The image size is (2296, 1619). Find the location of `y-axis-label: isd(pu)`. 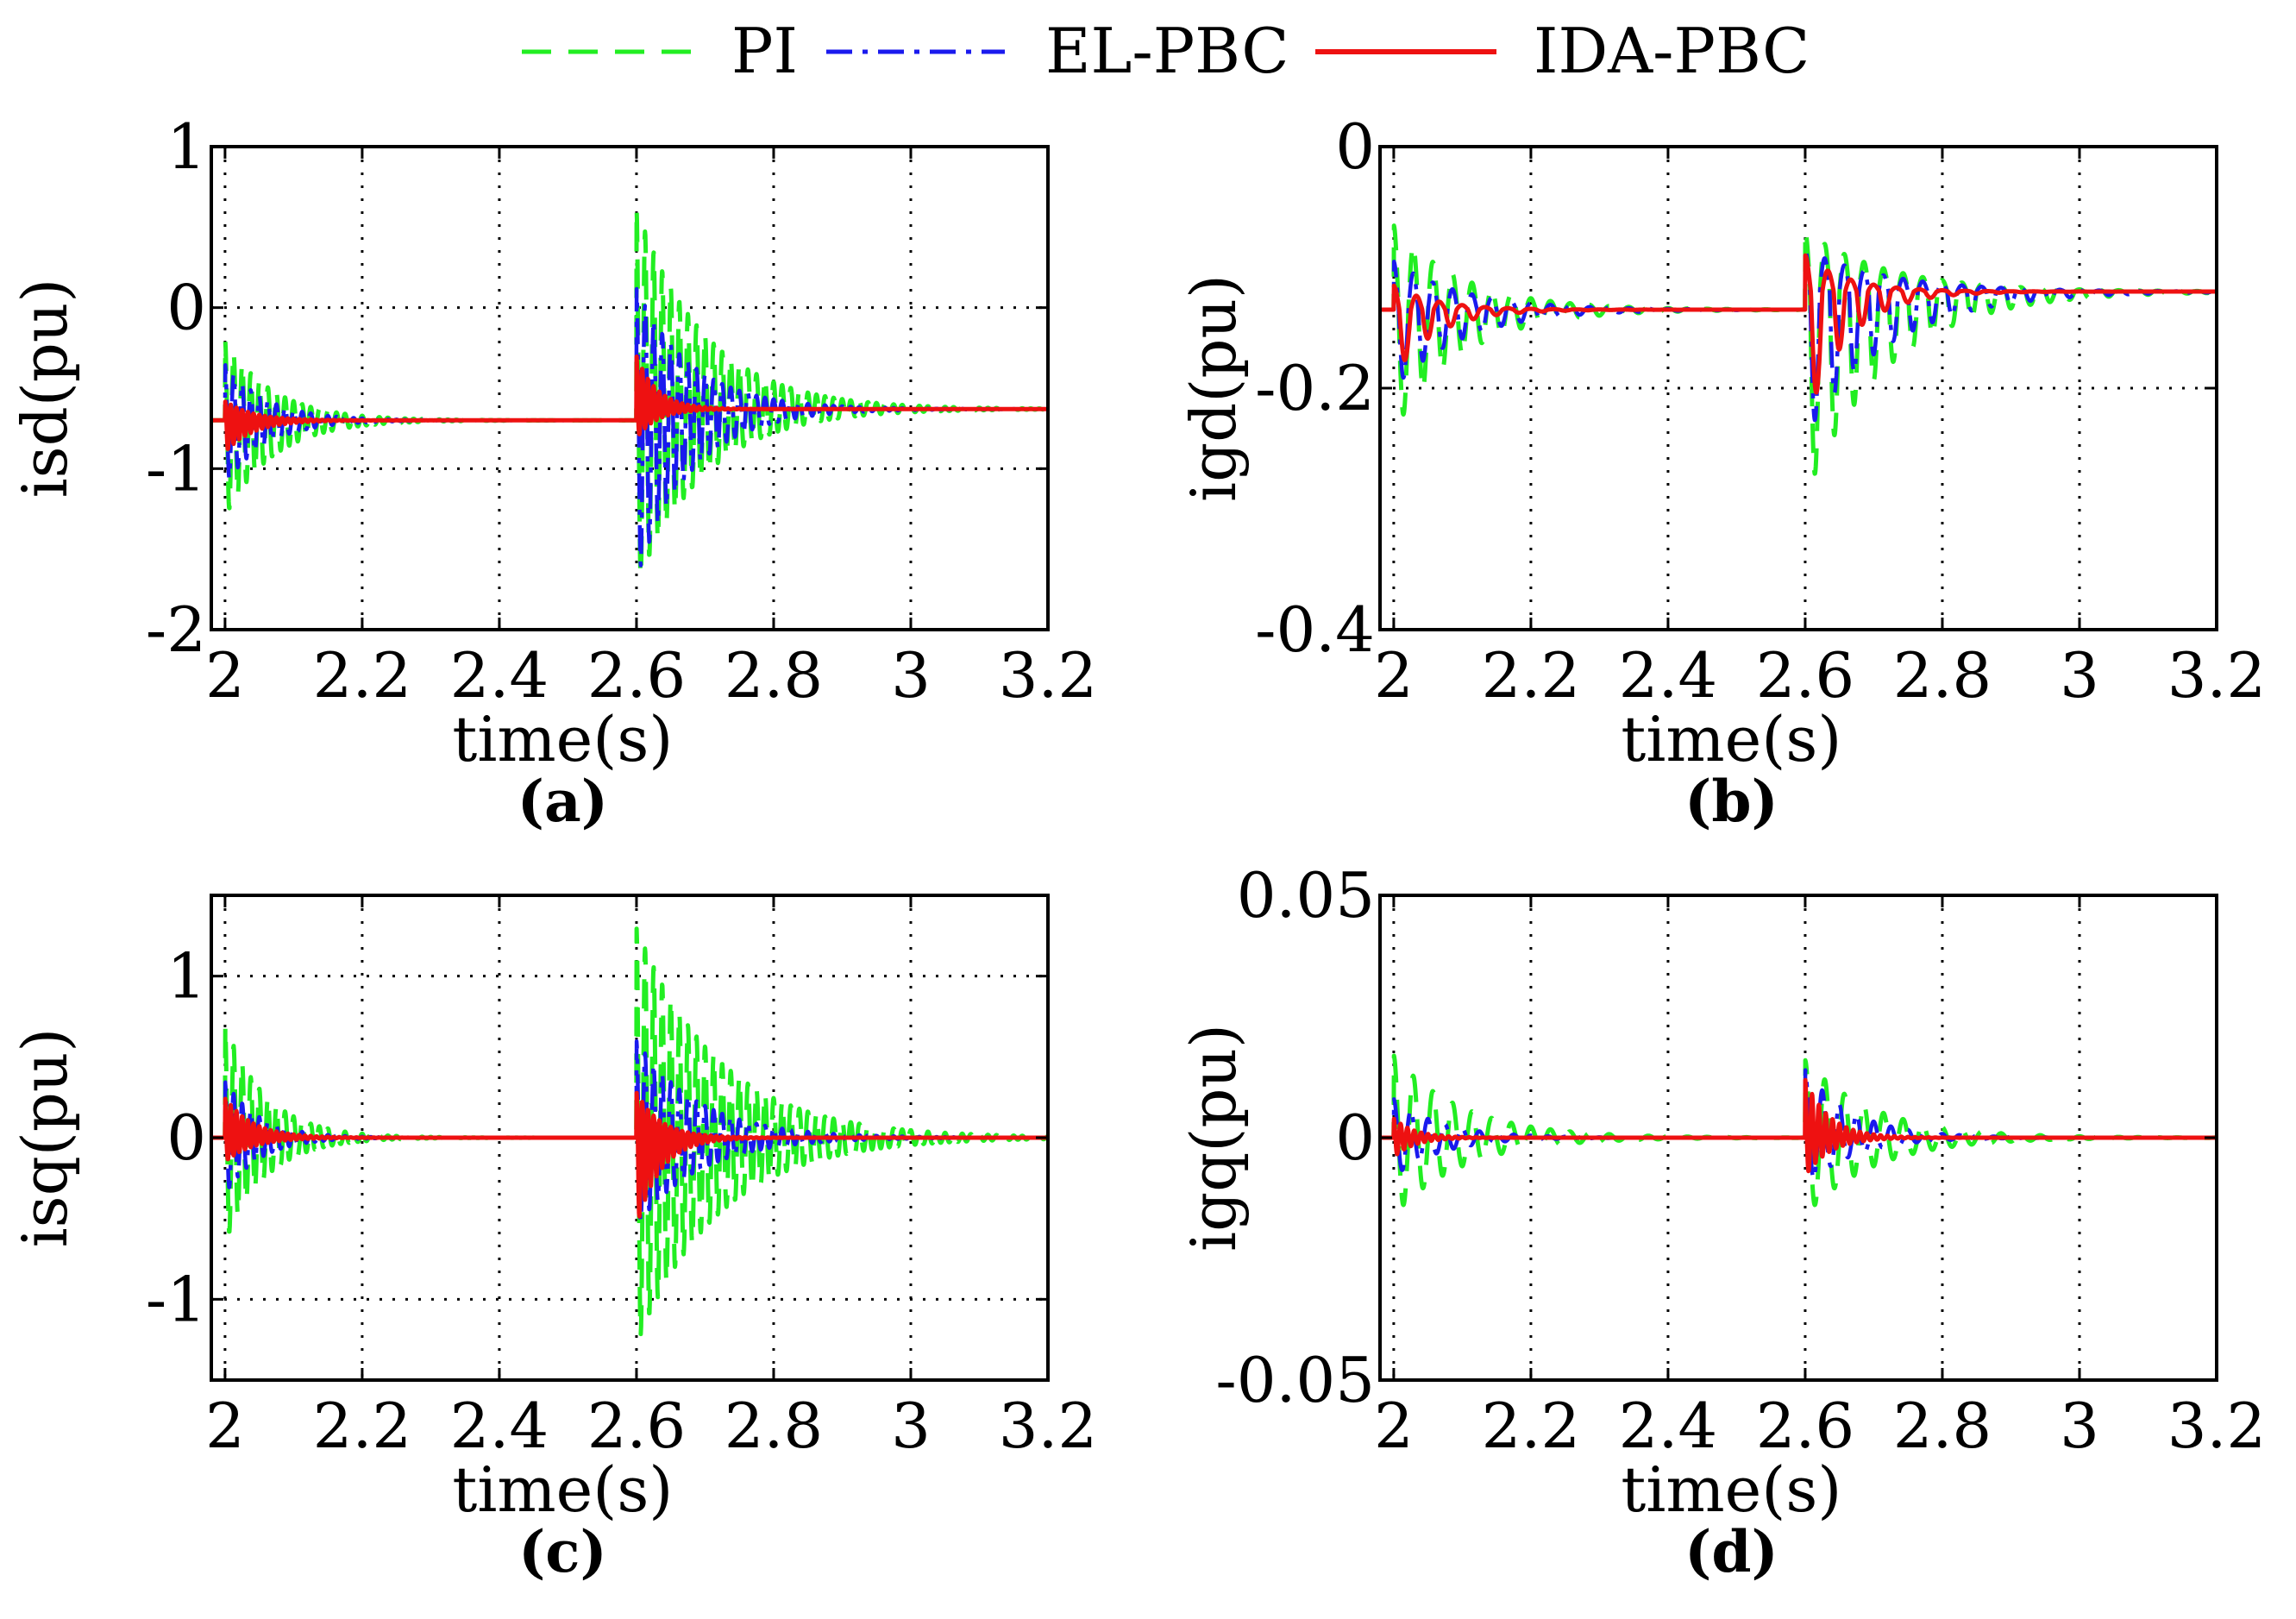

y-axis-label: isd(pu) is located at coordinates (45, 389).